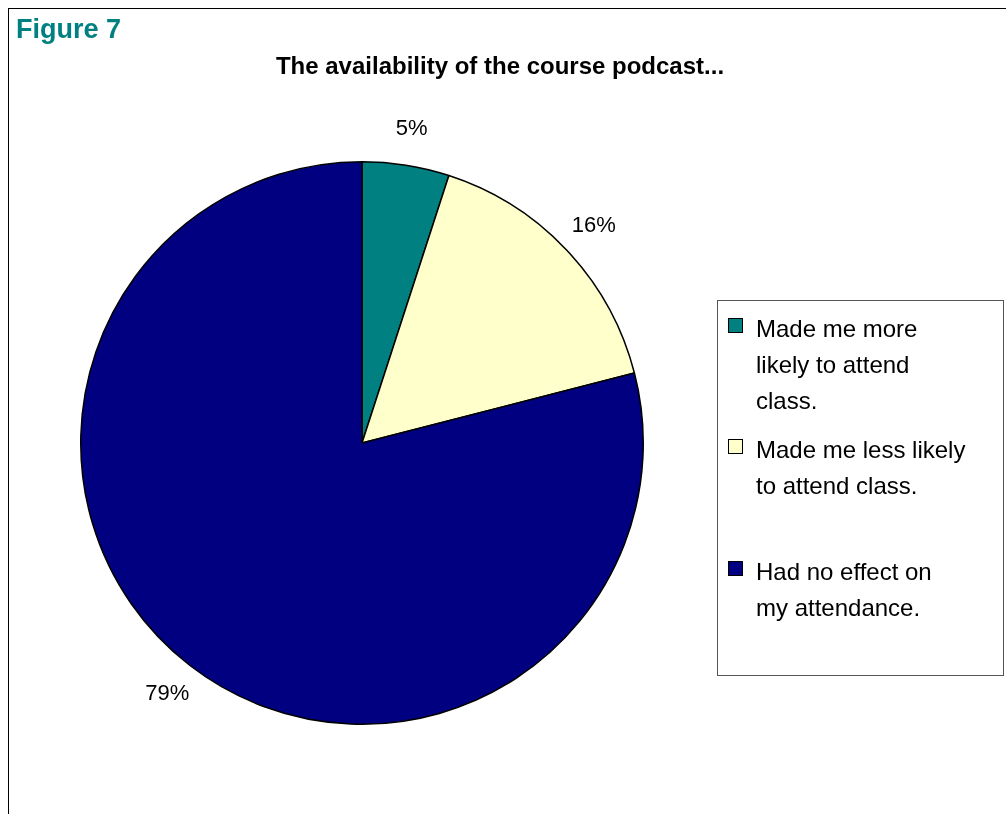  I want to click on data-label: 79%, so click(167, 693).